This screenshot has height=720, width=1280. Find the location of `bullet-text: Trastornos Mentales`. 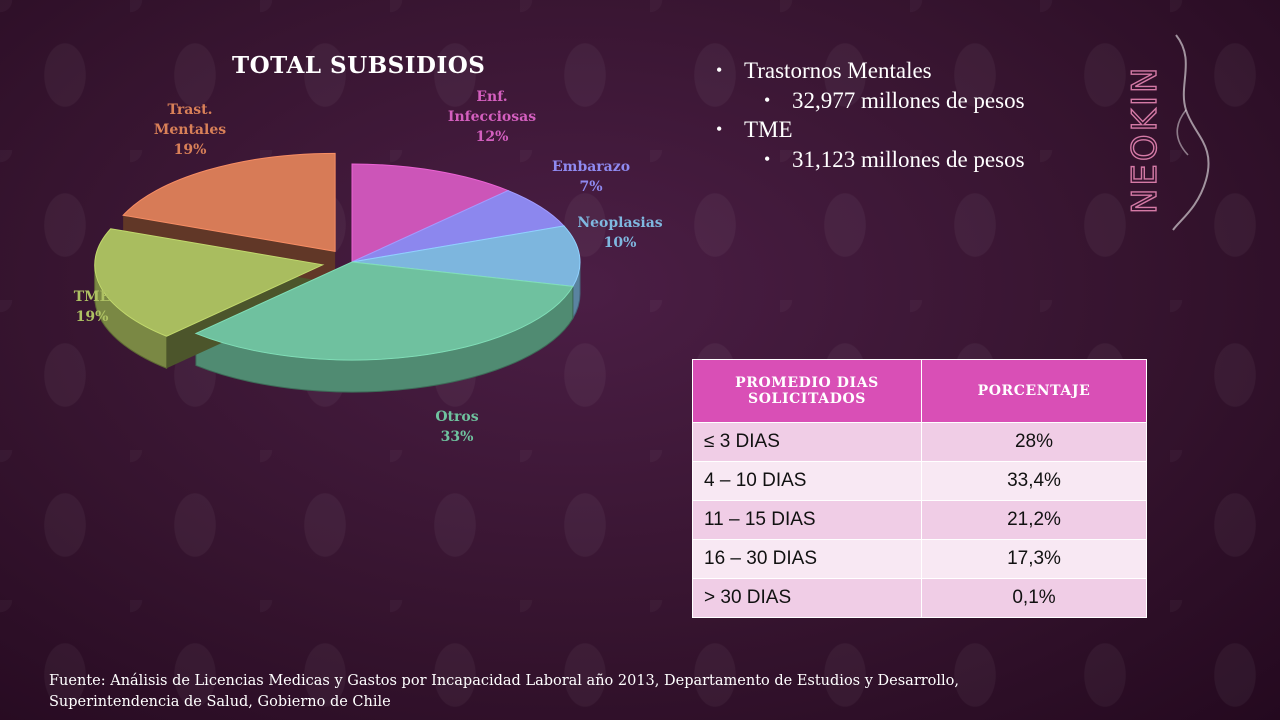

bullet-text: Trastornos Mentales is located at coordinates (838, 70).